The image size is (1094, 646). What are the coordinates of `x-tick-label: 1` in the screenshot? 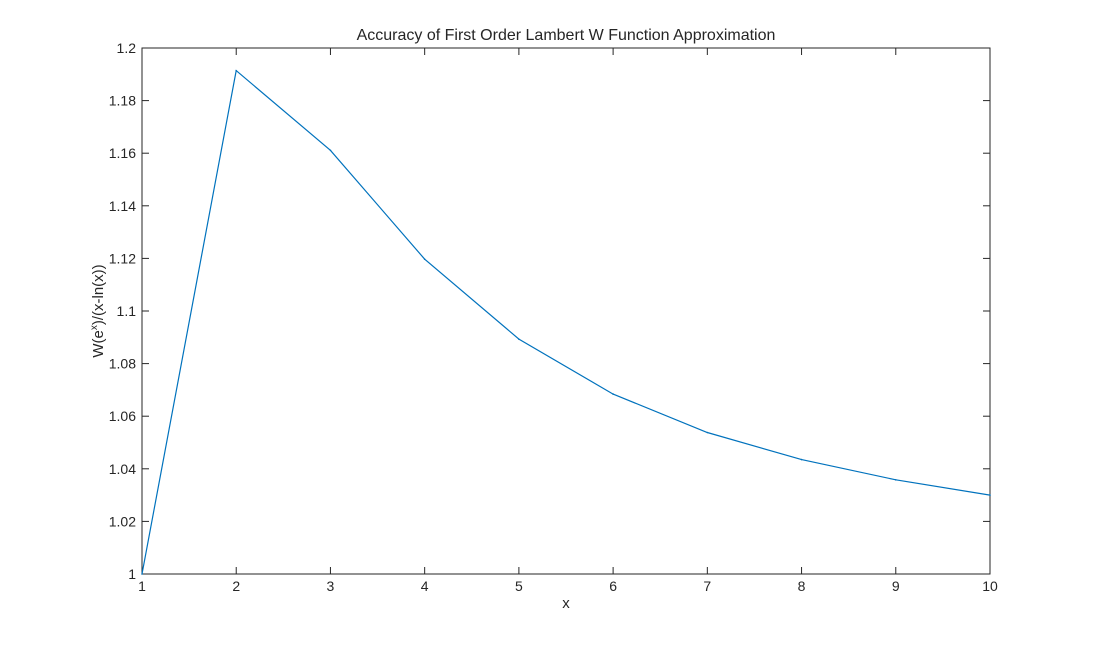 It's located at (142, 586).